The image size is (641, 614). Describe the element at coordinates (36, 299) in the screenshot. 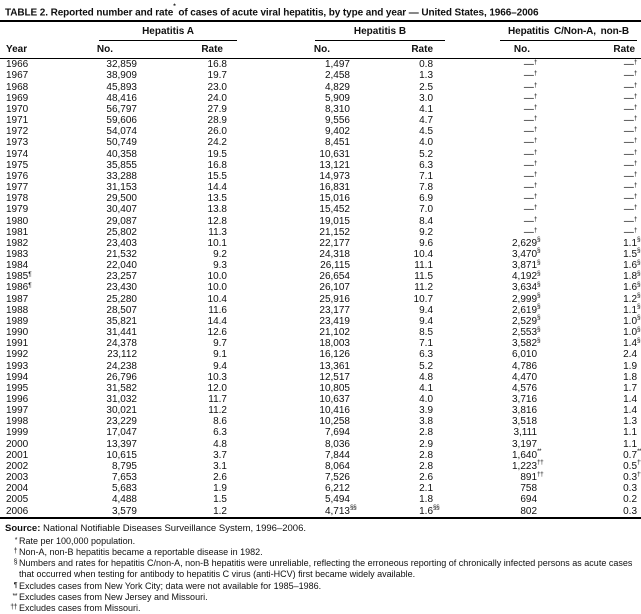

I see `year-cell: 1987` at that location.